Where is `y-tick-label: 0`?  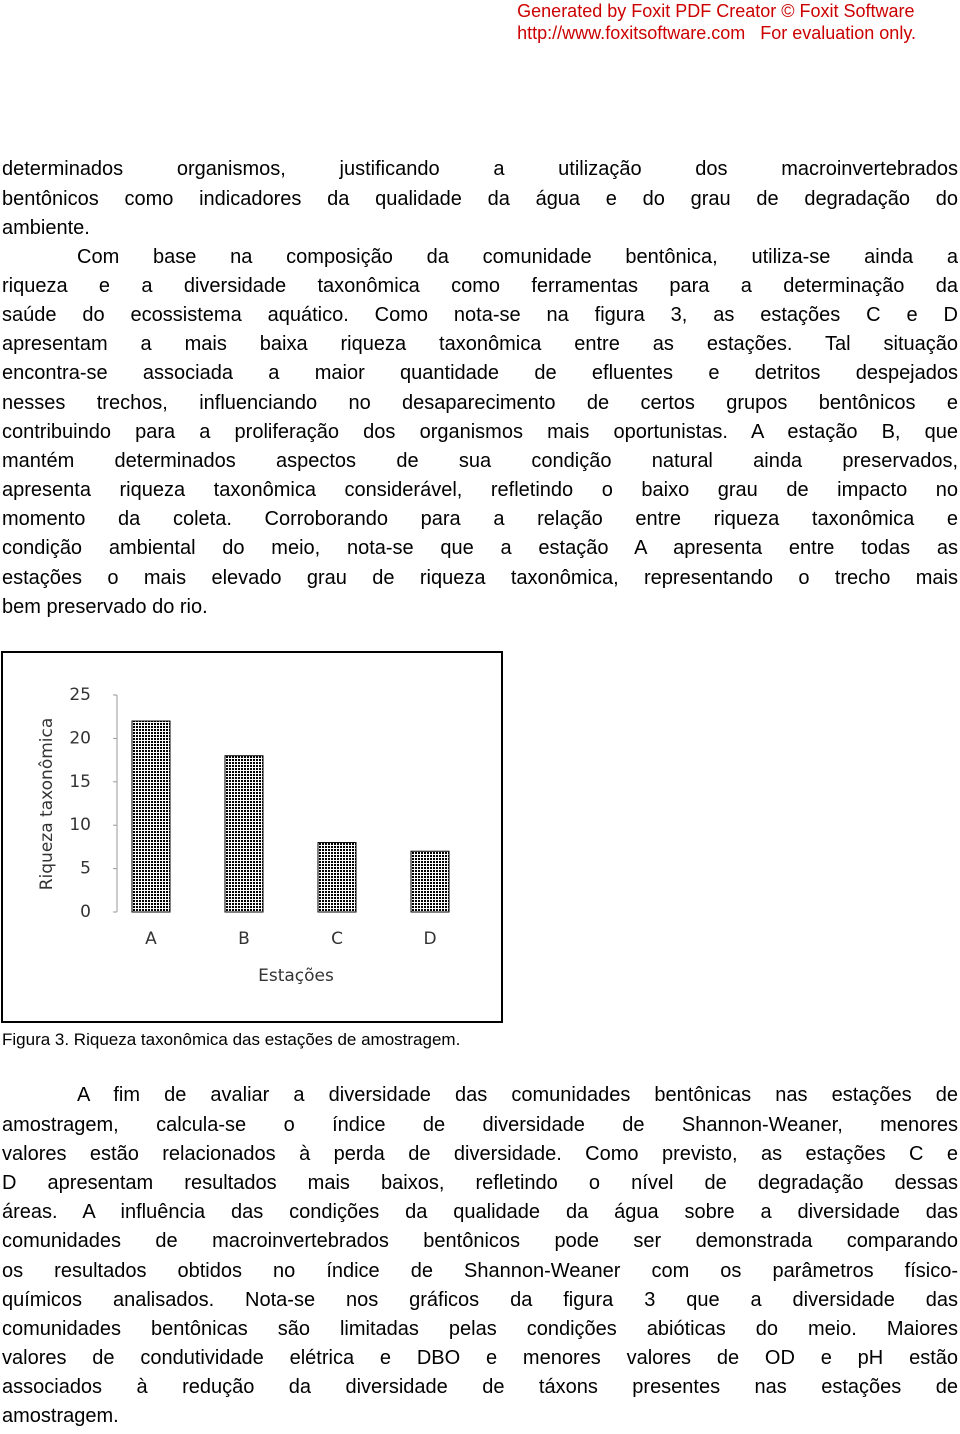
y-tick-label: 0 is located at coordinates (85, 912).